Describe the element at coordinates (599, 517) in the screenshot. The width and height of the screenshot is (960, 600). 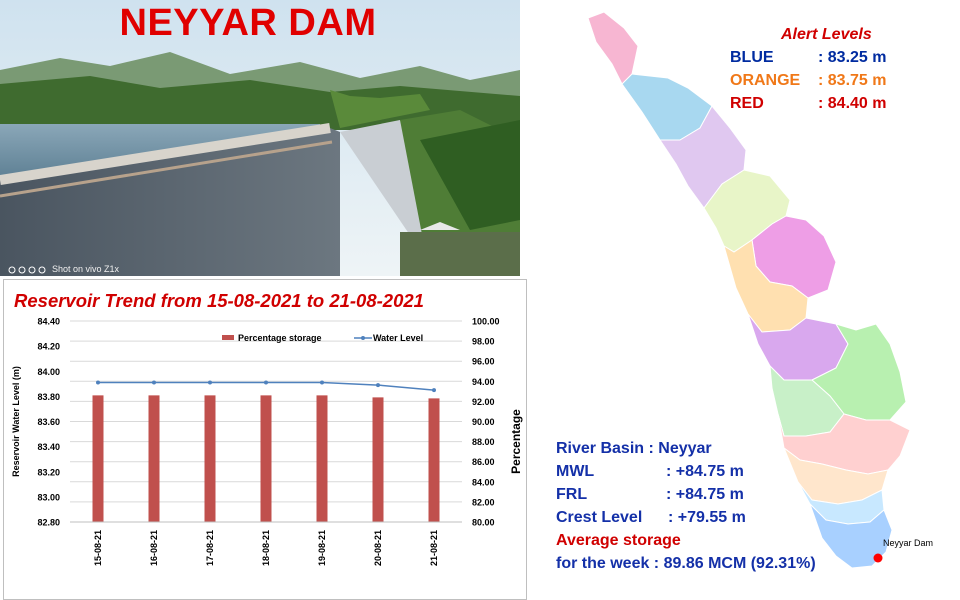
I see `crest-level-label: Crest Level` at that location.